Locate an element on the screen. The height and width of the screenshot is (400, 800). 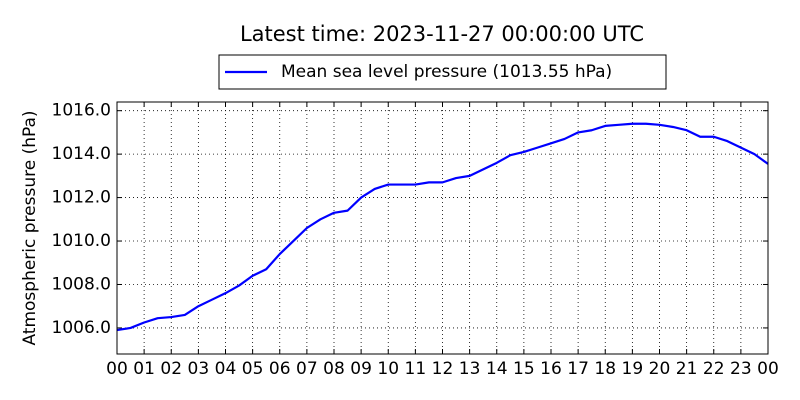
x-tick-label: 07 is located at coordinates (307, 369).